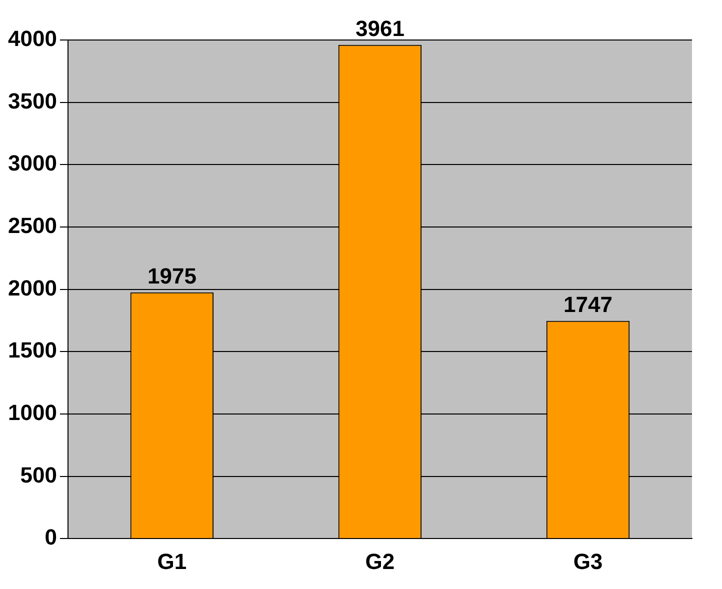 This screenshot has height=589, width=722. I want to click on y-tick-label: 4000, so click(32, 39).